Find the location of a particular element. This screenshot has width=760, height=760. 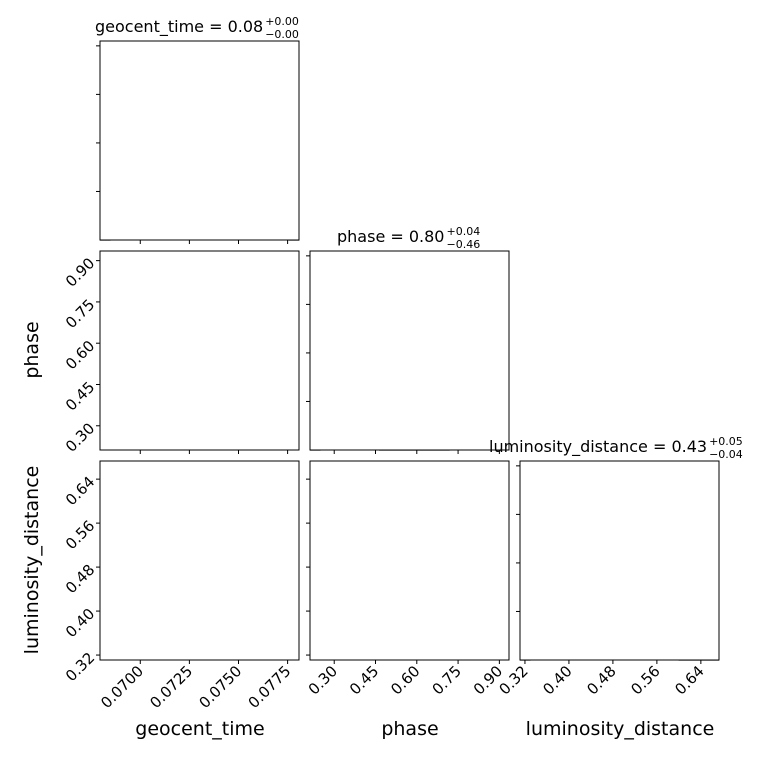

scatter-frame-geocent_time-phase is located at coordinates (199, 350).